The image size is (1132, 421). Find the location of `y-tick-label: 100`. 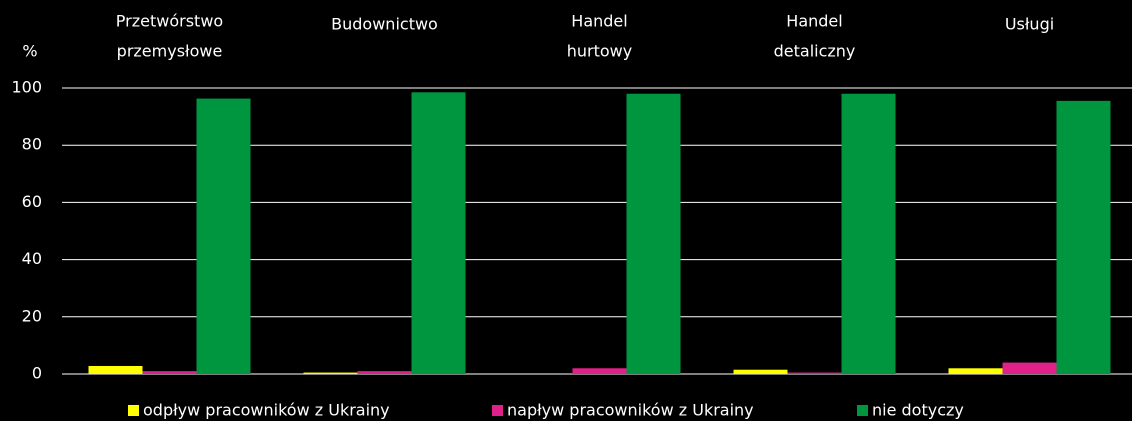

y-tick-label: 100 is located at coordinates (26, 87).